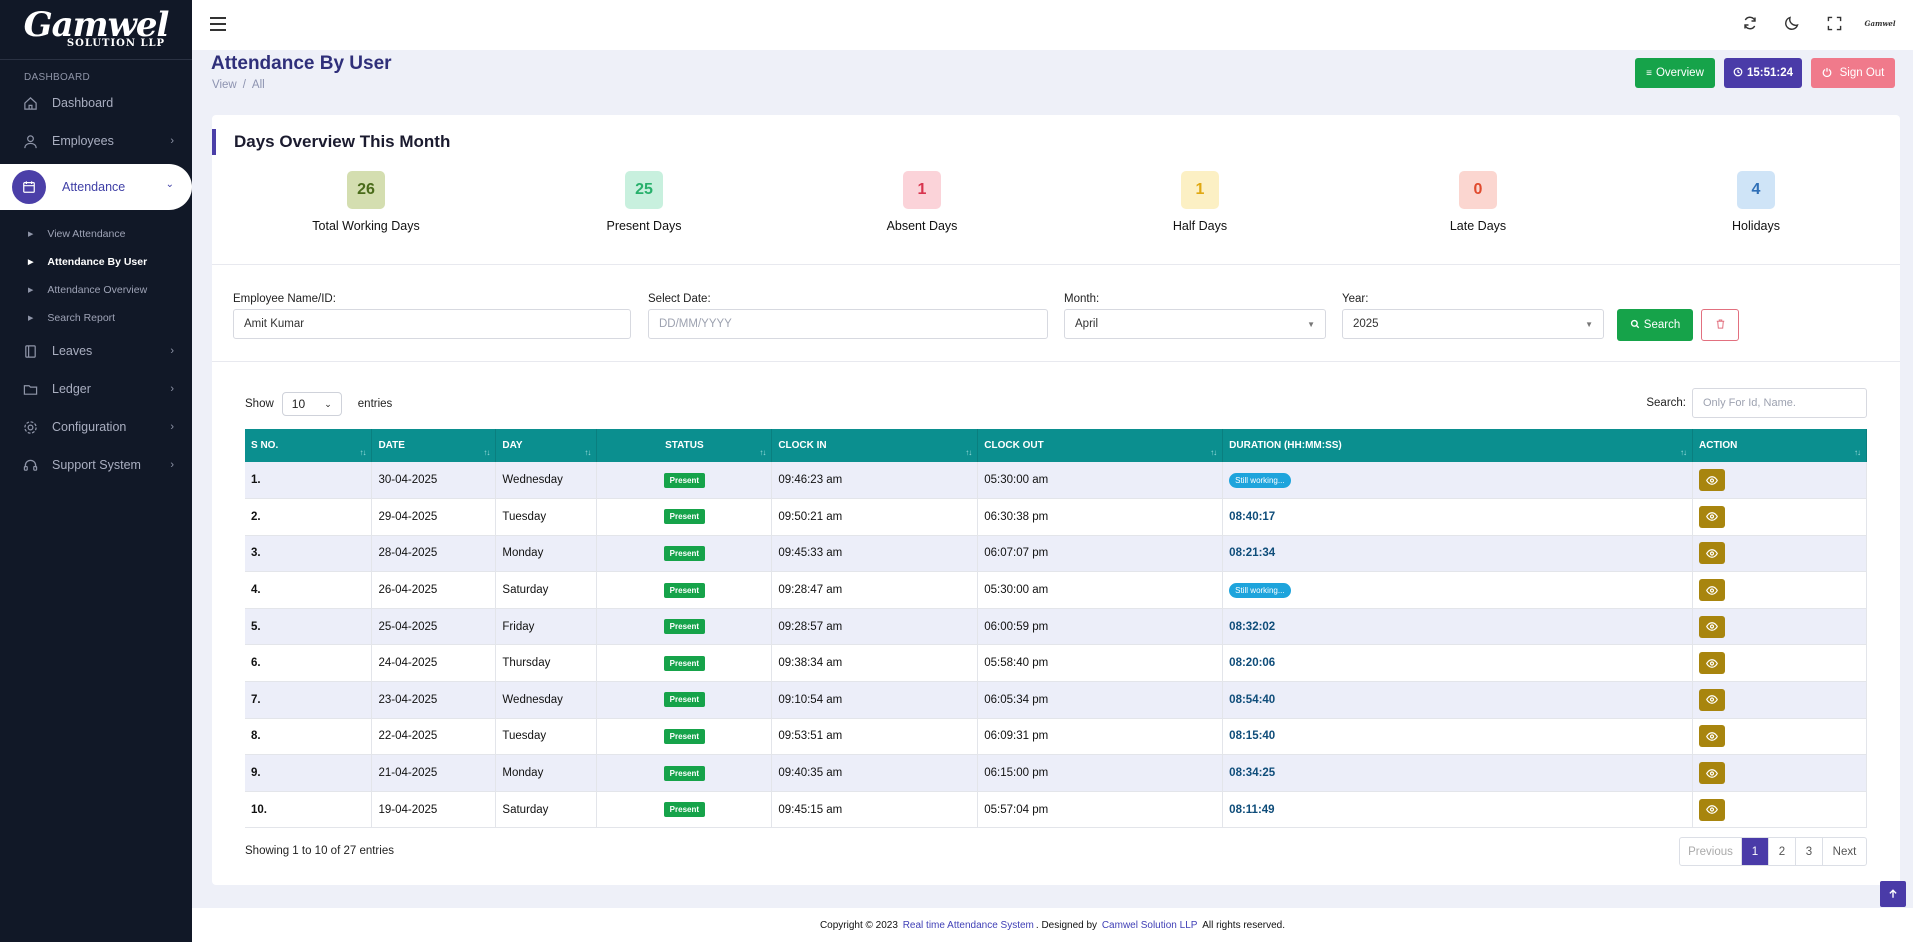 The width and height of the screenshot is (1913, 942). Describe the element at coordinates (1779, 773) in the screenshot. I see `cell-action` at that location.